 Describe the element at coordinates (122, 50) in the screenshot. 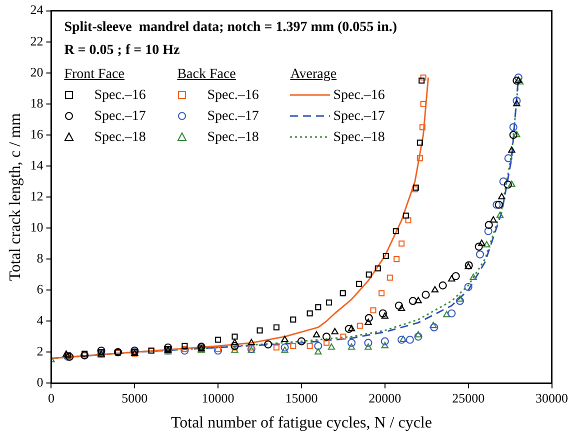

I see `text: R = 0.05 ; f = 10 Hz` at that location.